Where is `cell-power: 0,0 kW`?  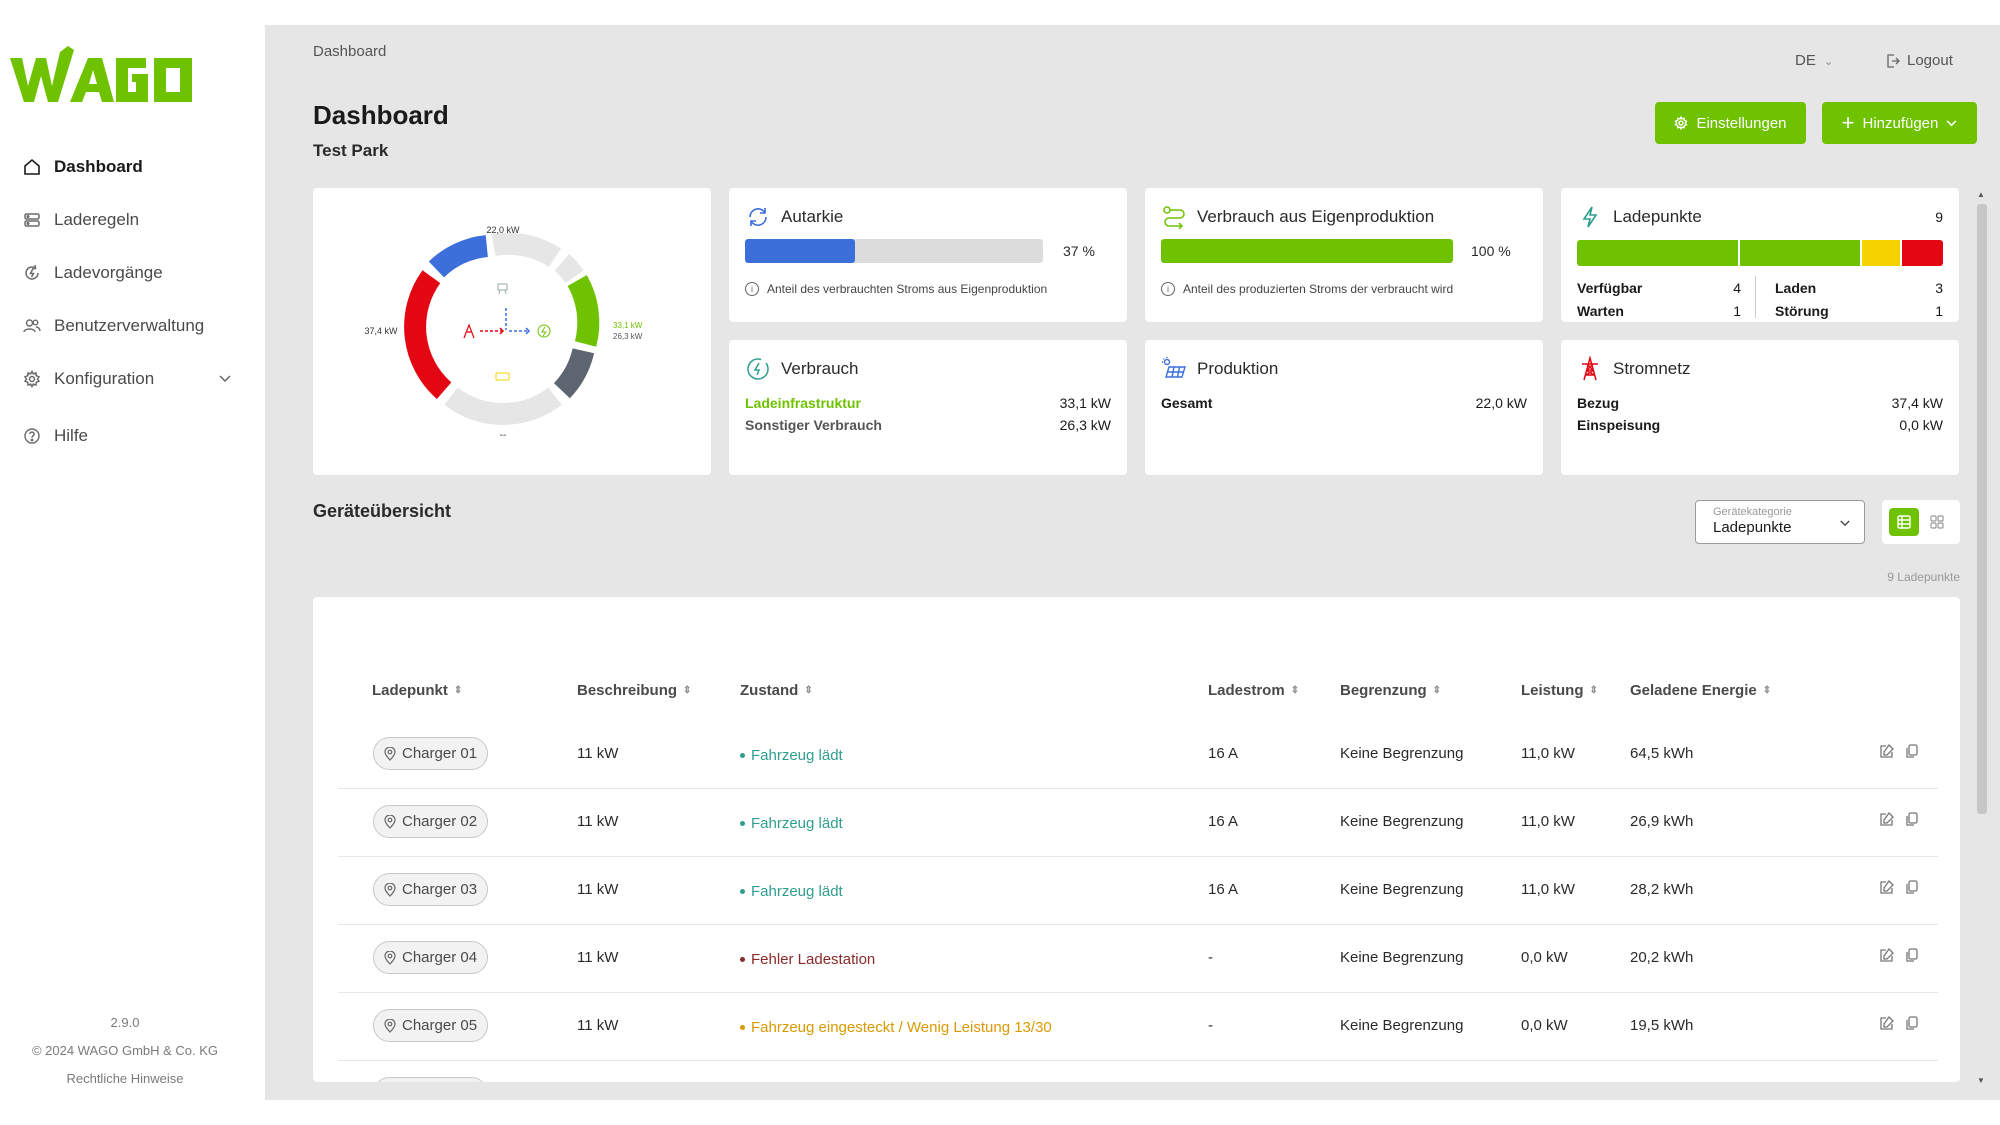 cell-power: 0,0 kW is located at coordinates (1544, 1025).